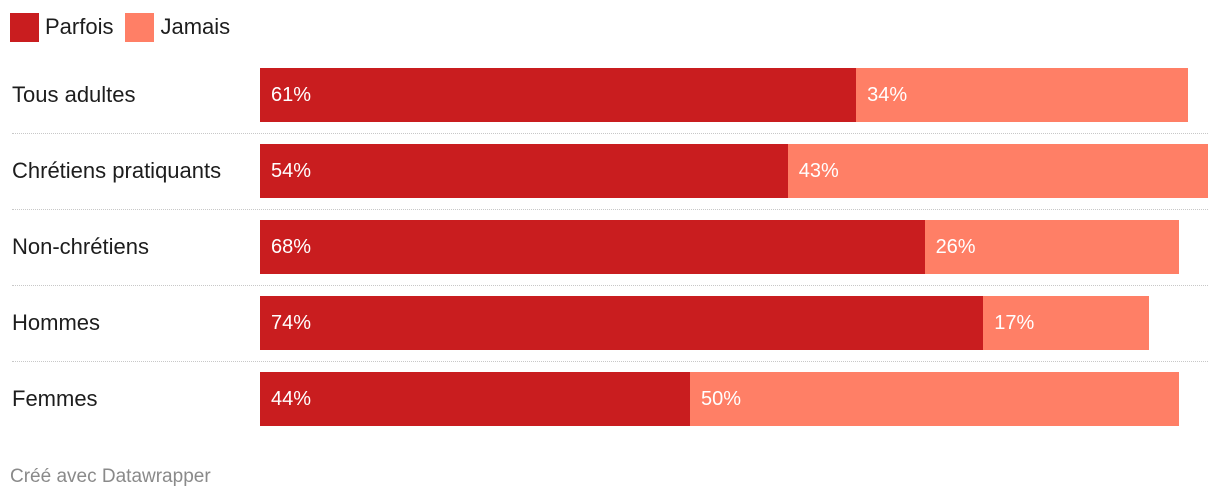 This screenshot has height=504, width=1220. Describe the element at coordinates (24, 27) in the screenshot. I see `legend-swatch-parfois` at that location.